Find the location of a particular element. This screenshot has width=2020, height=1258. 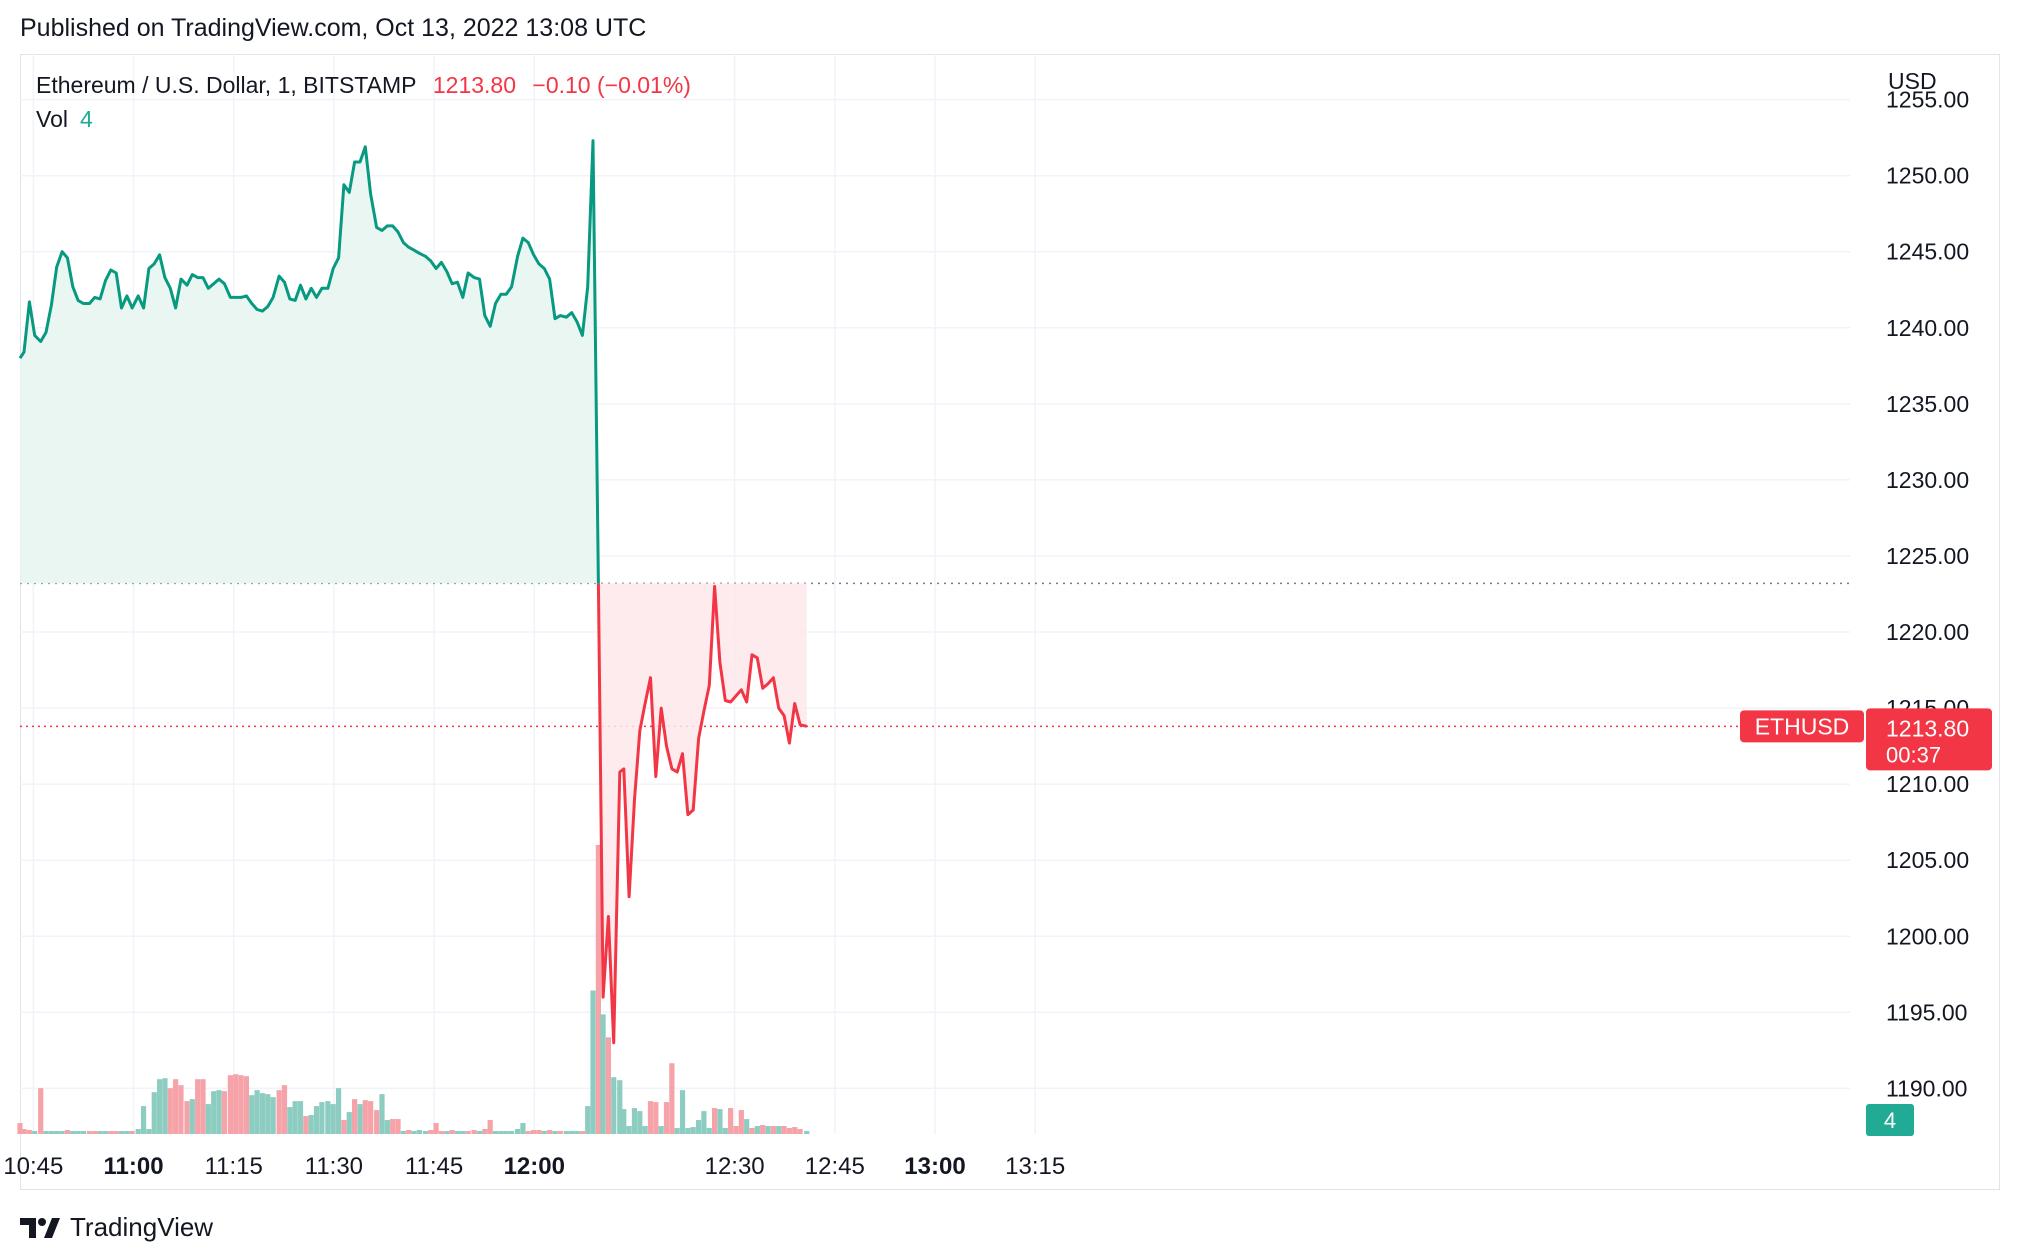

countdown-label: 00:37 is located at coordinates (1913, 754).